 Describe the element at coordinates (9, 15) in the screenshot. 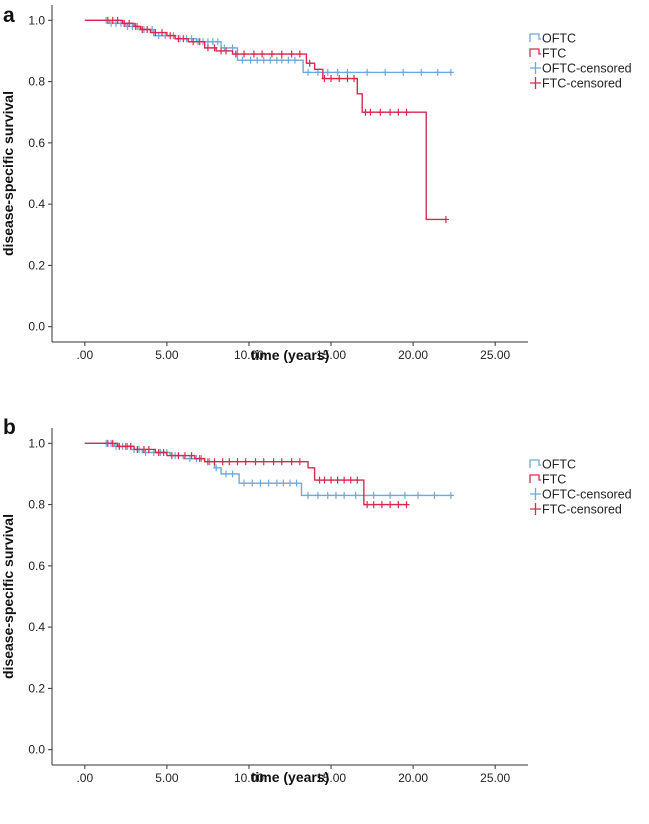

I see `panel-label-a: a` at that location.